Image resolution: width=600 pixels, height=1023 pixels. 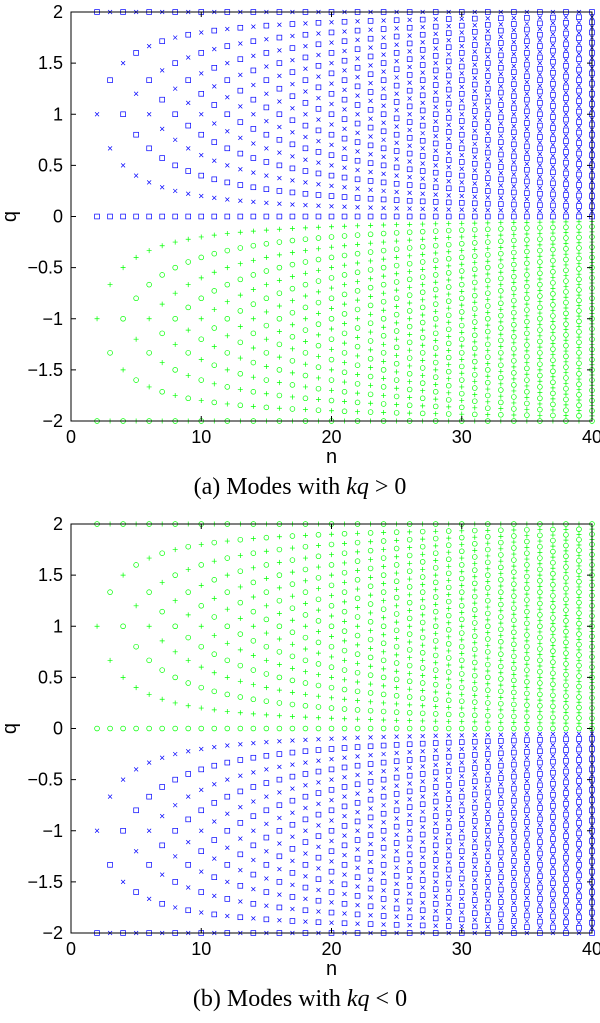 I want to click on y-tick-label: −2, so click(x=52, y=933).